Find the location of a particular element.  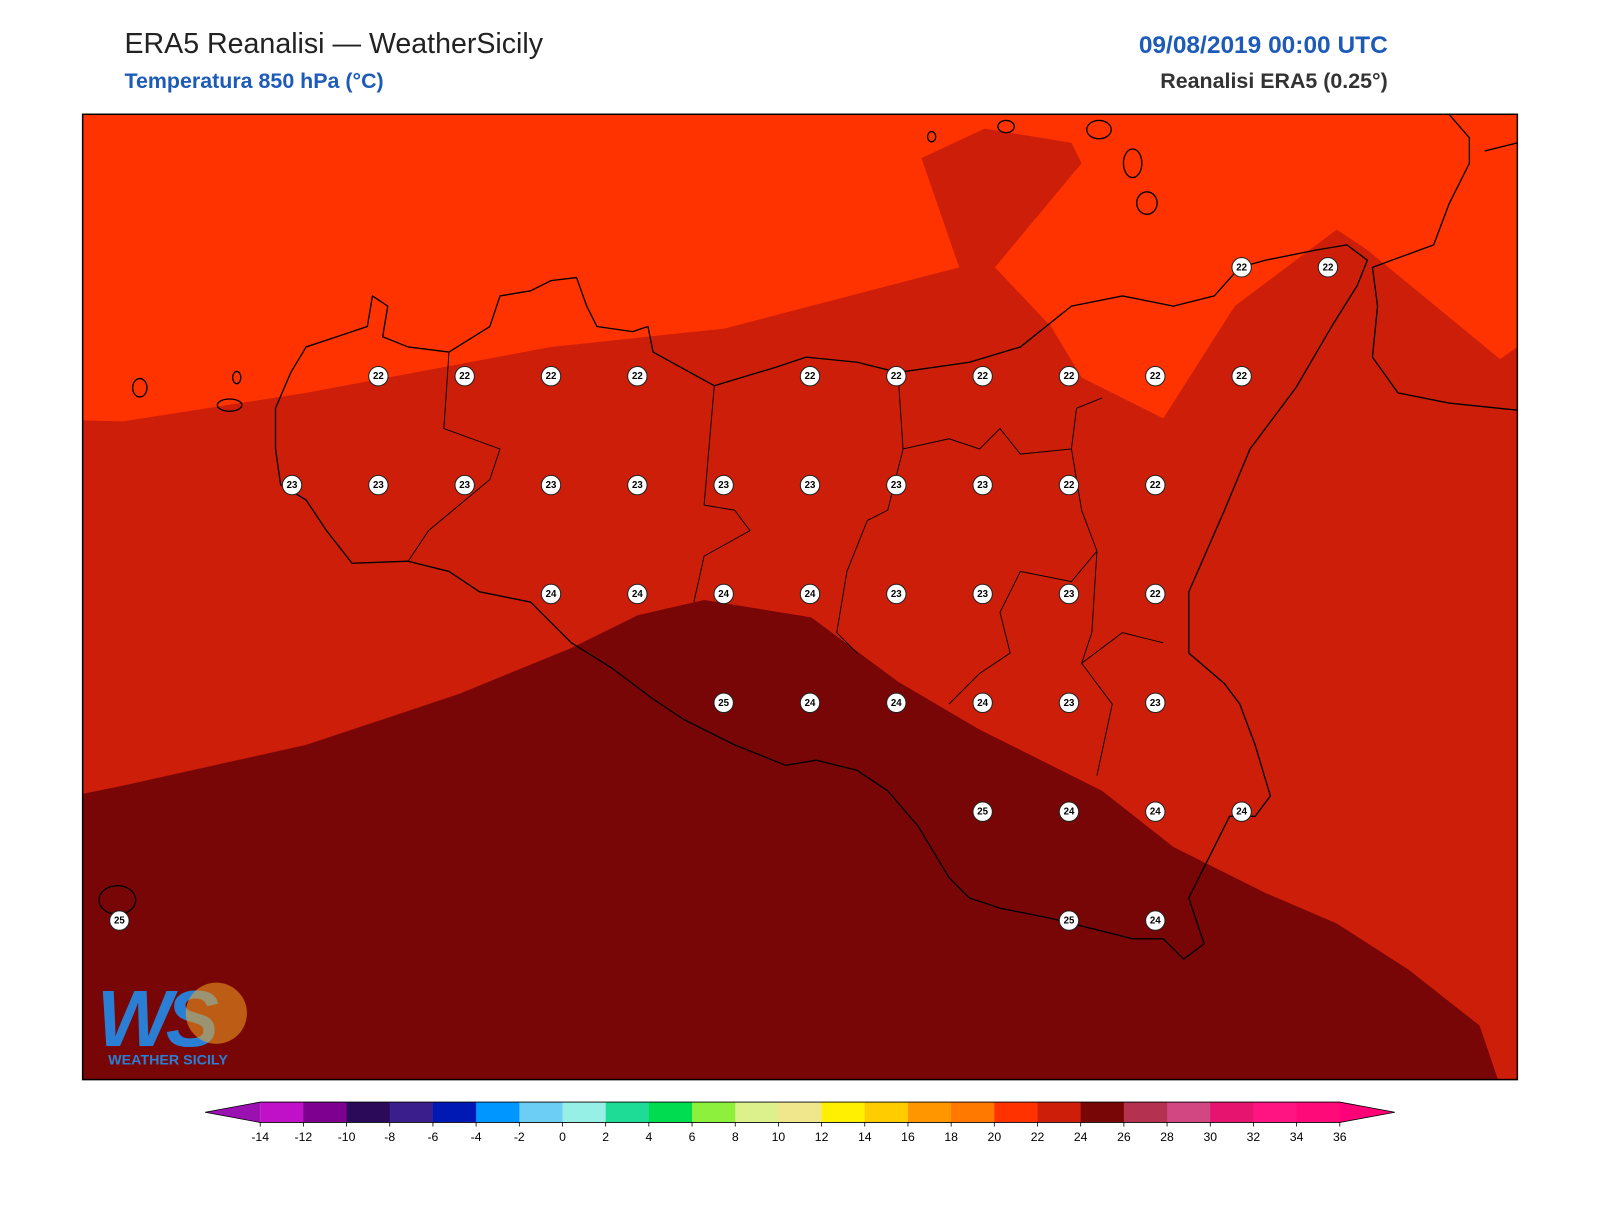

colorbar-tick-label: 32 is located at coordinates (1254, 1137).